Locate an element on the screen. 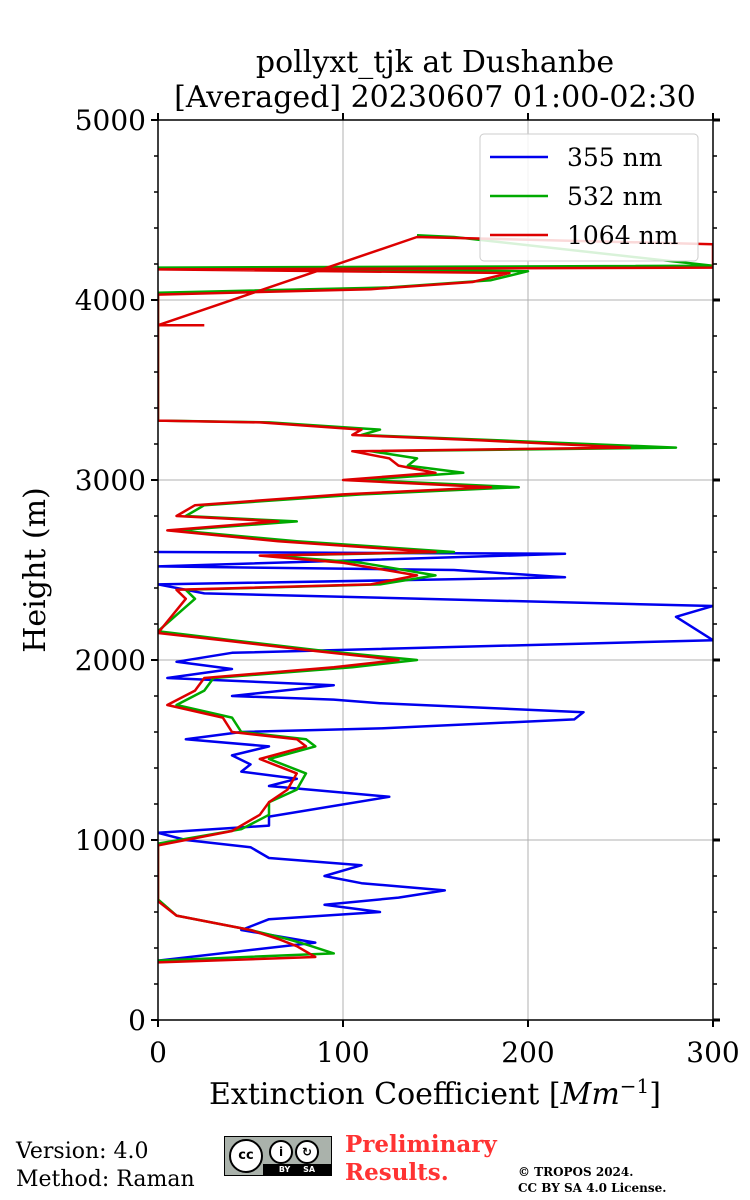  chart-subtitle: [Averaged] 20230607 01:00-02:30 is located at coordinates (435, 97).